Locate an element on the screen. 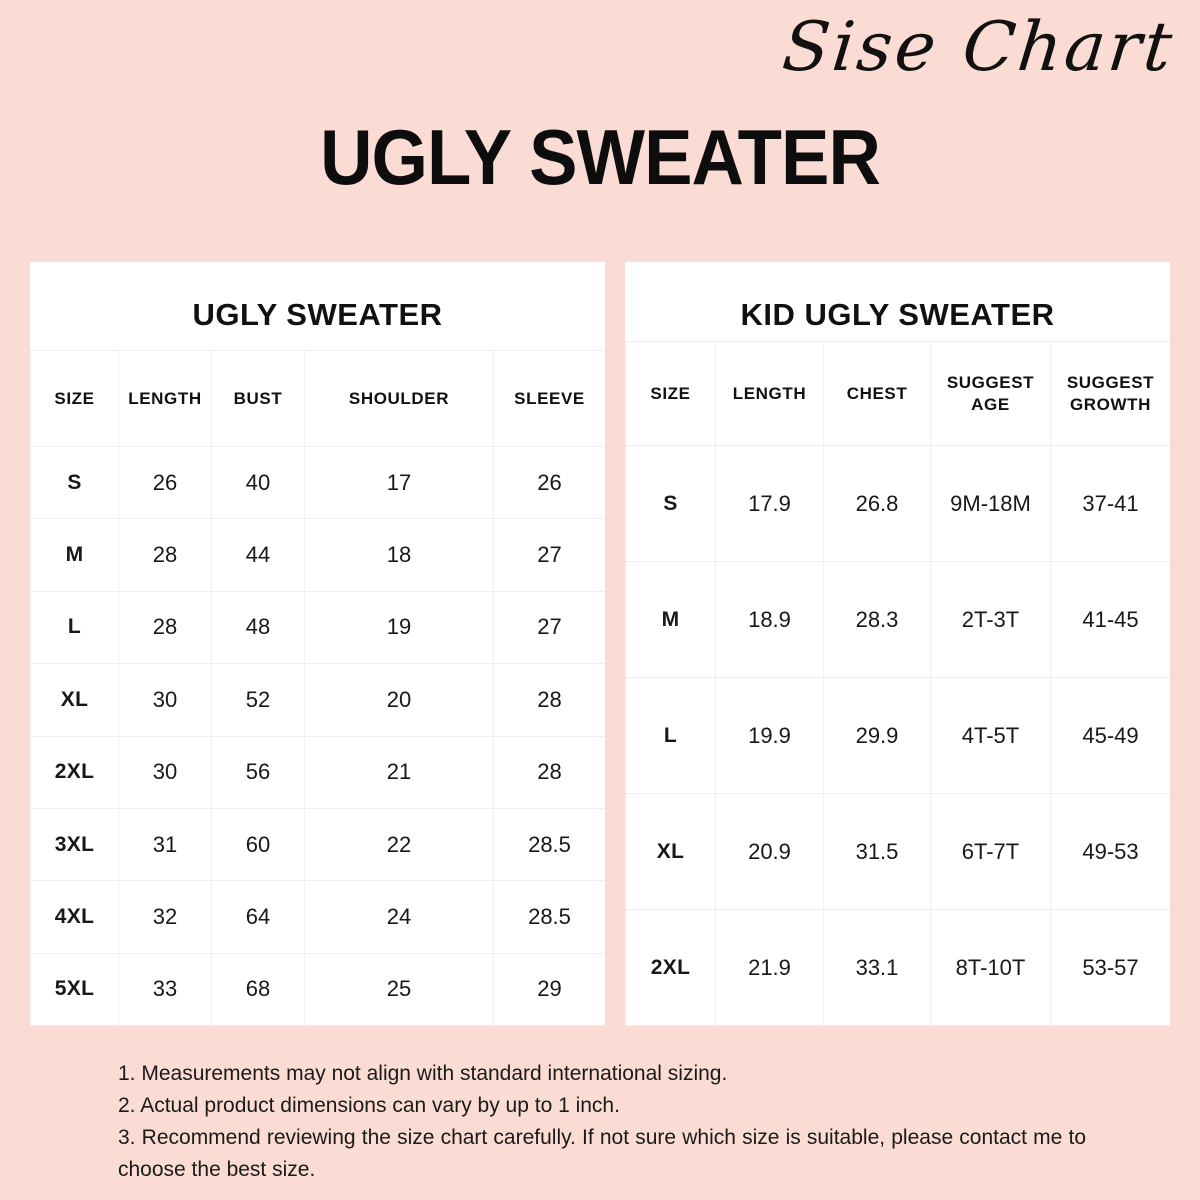 This screenshot has width=1200, height=1200. cell-length: 17.9 is located at coordinates (769, 503).